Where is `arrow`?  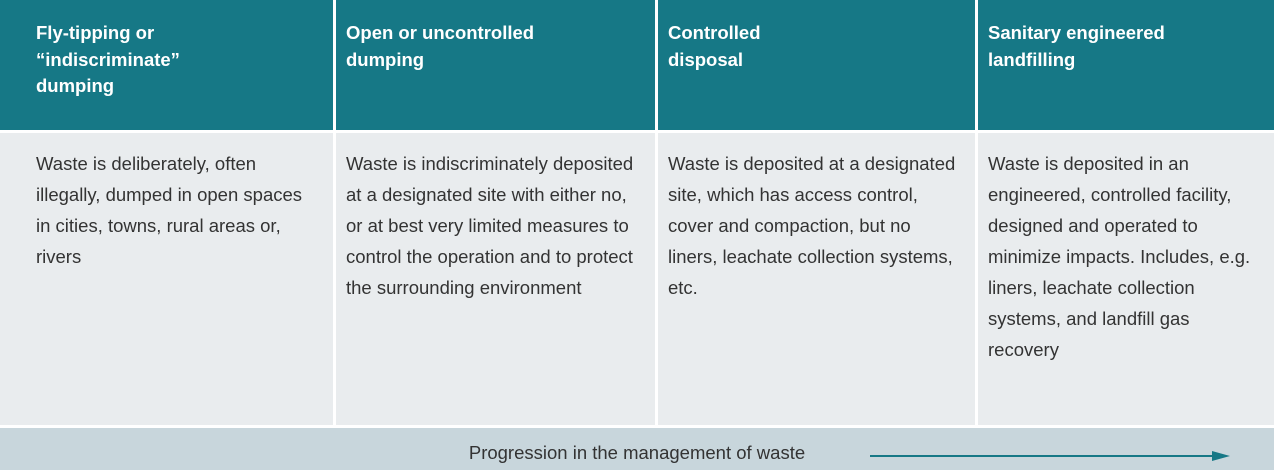 arrow is located at coordinates (1050, 456).